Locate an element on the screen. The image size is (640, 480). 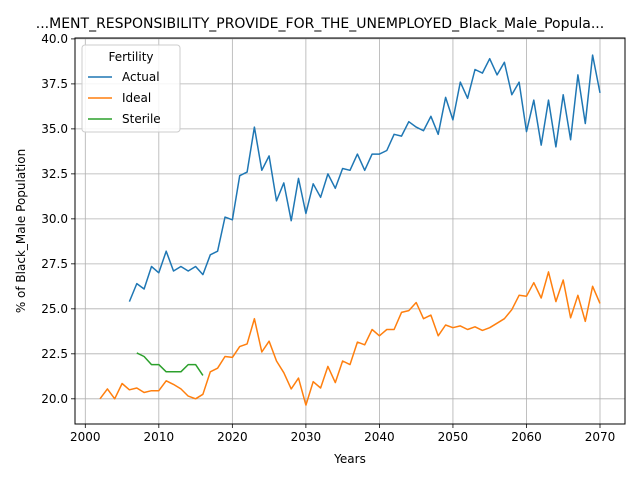
legend: Fertility Actual Ideal Sterile is located at coordinates (131, 88).